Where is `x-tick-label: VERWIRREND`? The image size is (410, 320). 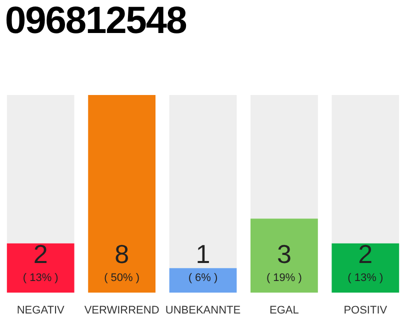
x-tick-label: VERWIRREND is located at coordinates (122, 310).